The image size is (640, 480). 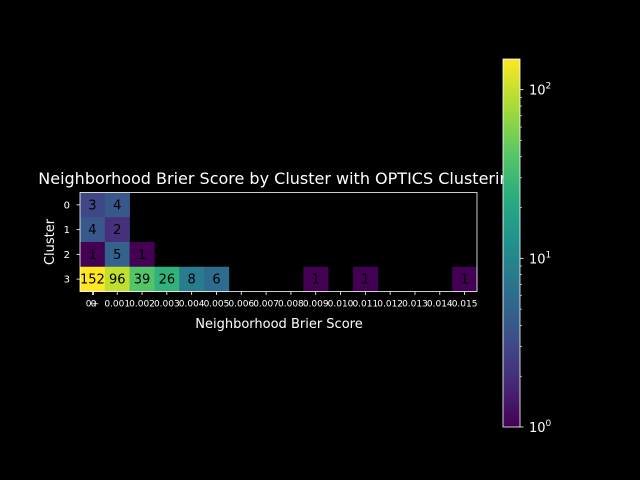 I want to click on y-axis-ticks: 0 1 2 3, so click(x=72, y=243).